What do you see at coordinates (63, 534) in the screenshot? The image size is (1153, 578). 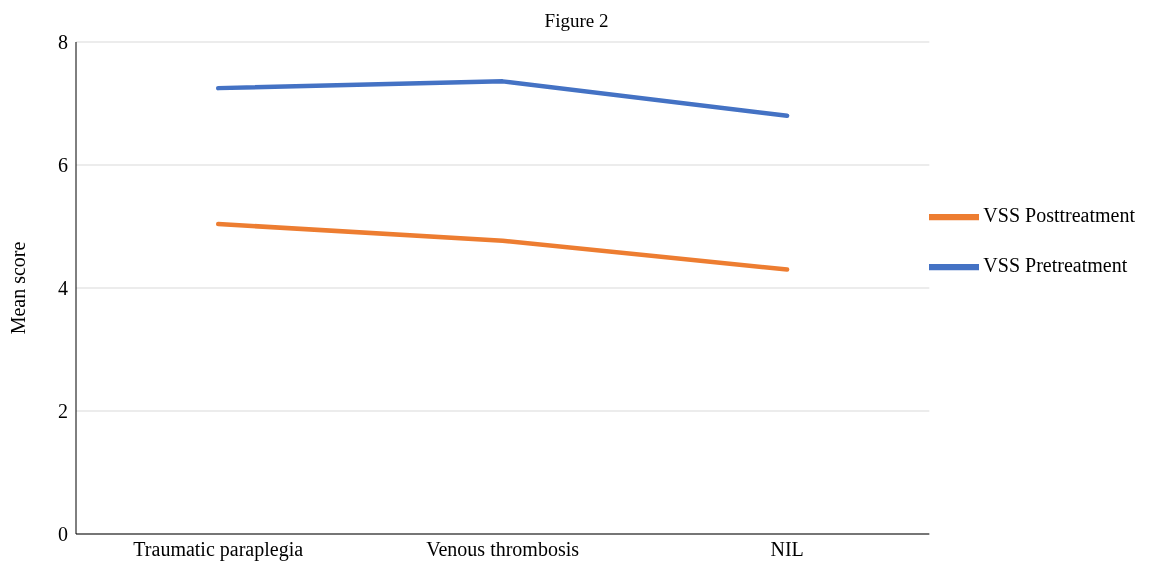 I see `y-tick-label: 0` at bounding box center [63, 534].